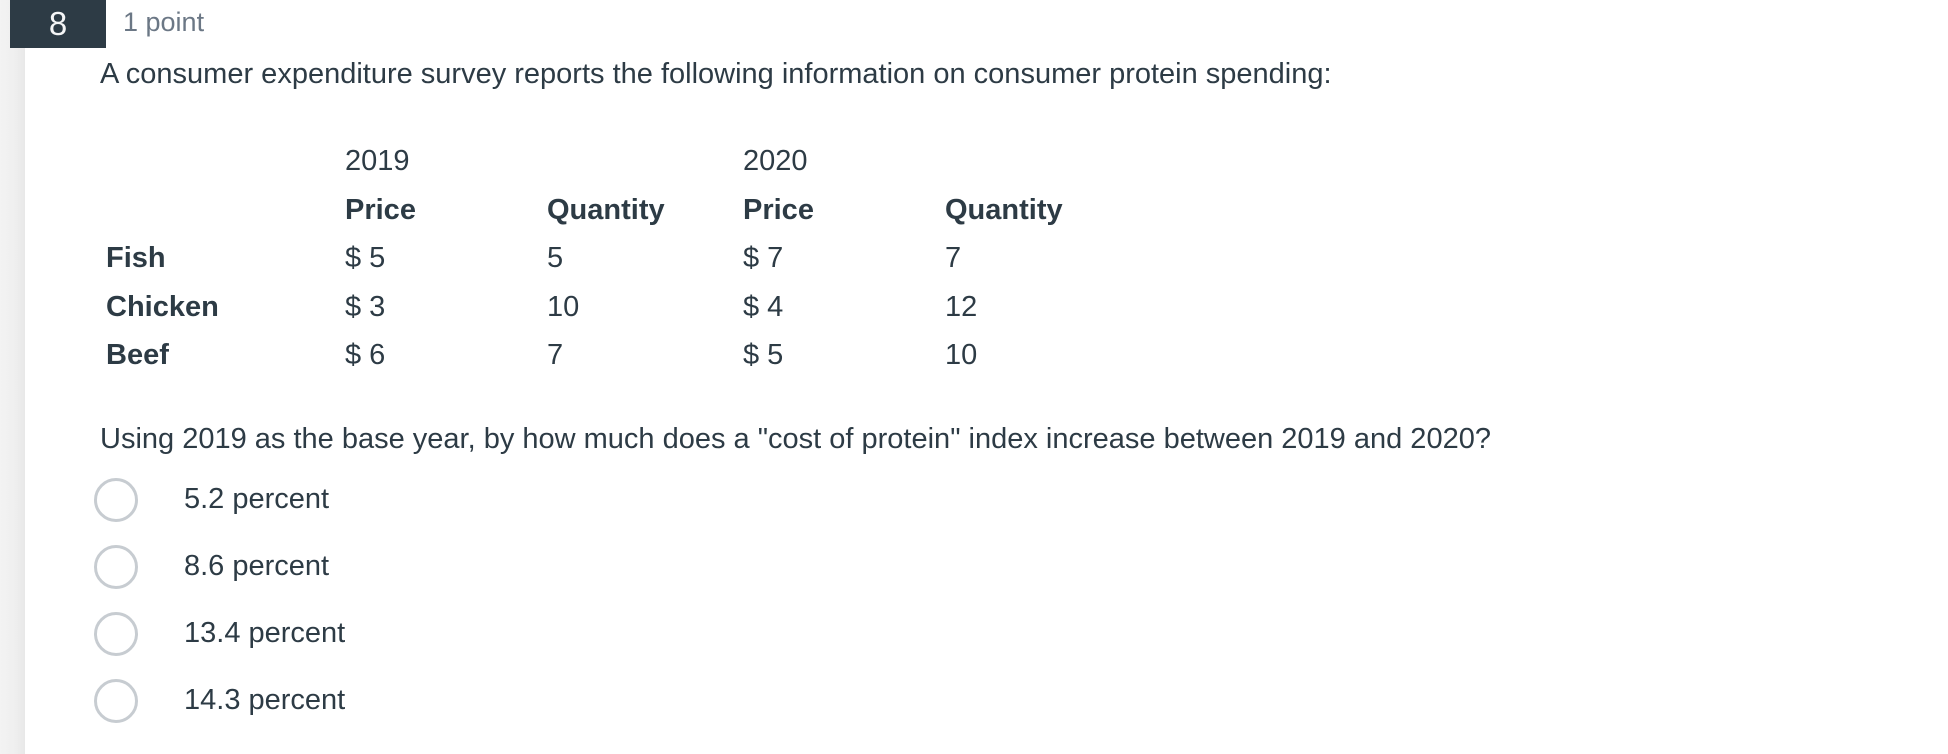  What do you see at coordinates (961, 306) in the screenshot?
I see `table-cell-value: 12` at bounding box center [961, 306].